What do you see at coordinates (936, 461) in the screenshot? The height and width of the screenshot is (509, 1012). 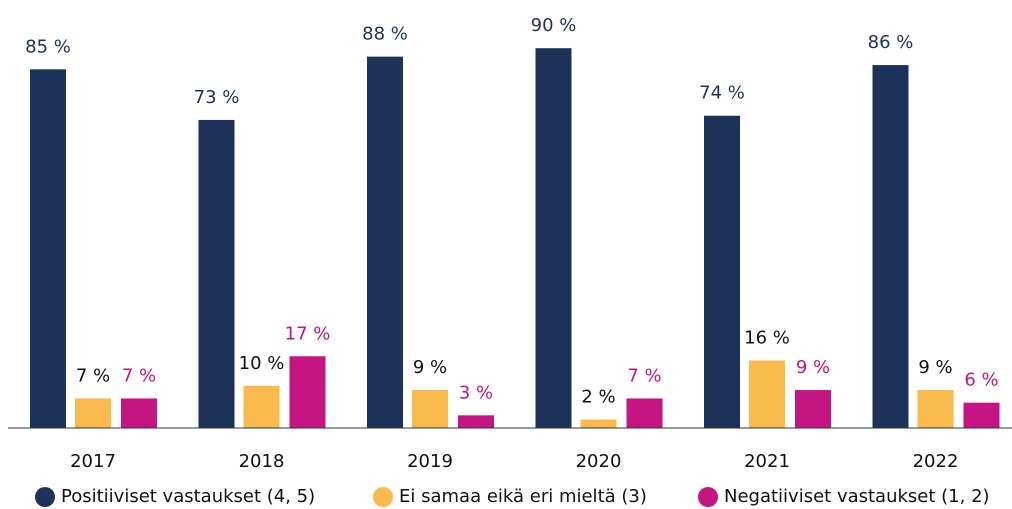 I see `x-tick-label: 2022` at bounding box center [936, 461].